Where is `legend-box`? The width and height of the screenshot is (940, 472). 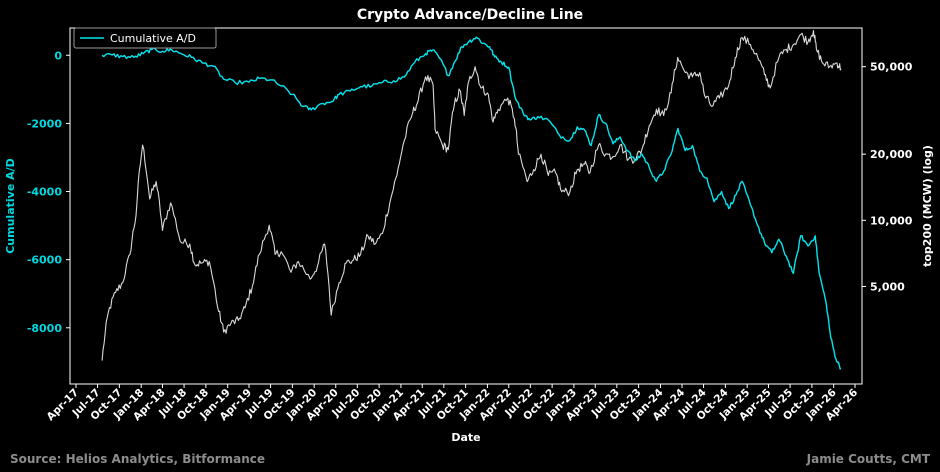
legend-box is located at coordinates (145, 38).